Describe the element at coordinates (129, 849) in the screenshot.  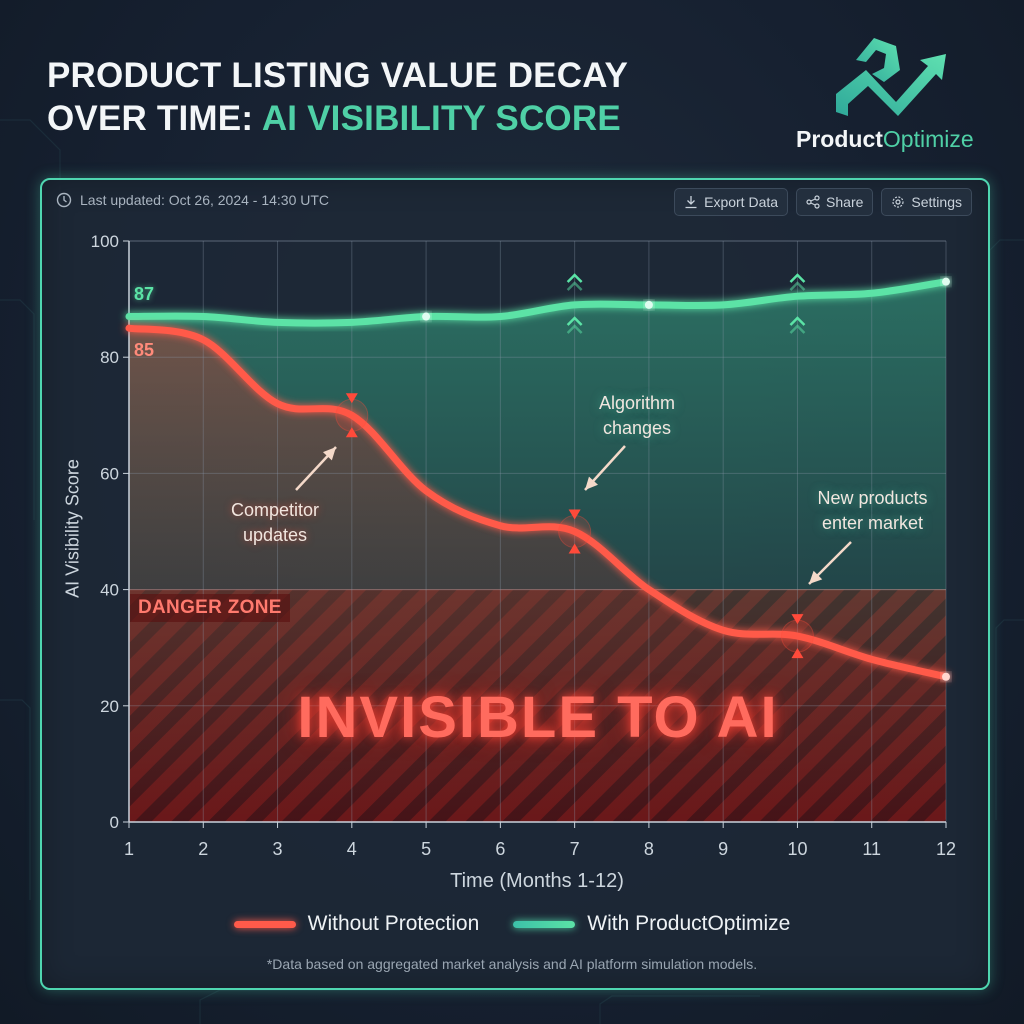
I see `x-tick-label: 1` at that location.